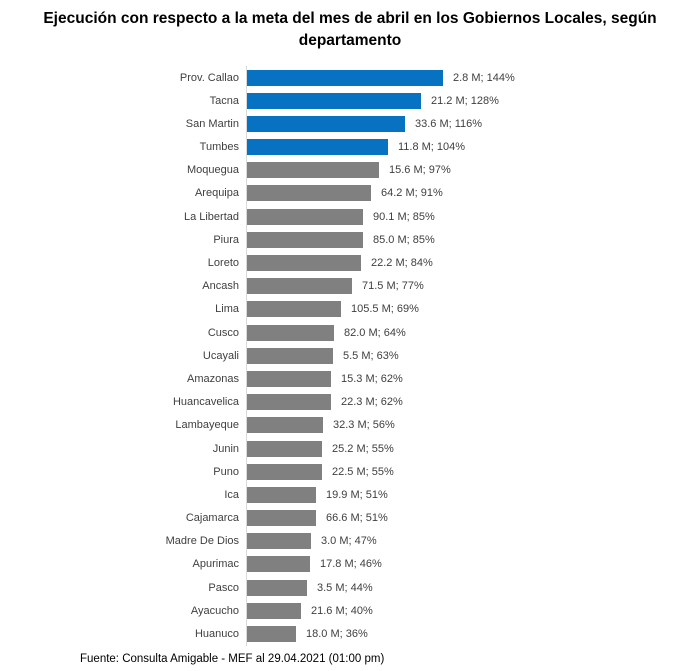 This screenshot has width=700, height=671. Describe the element at coordinates (404, 239) in the screenshot. I see `value-label: 85.0 M; 85%` at that location.